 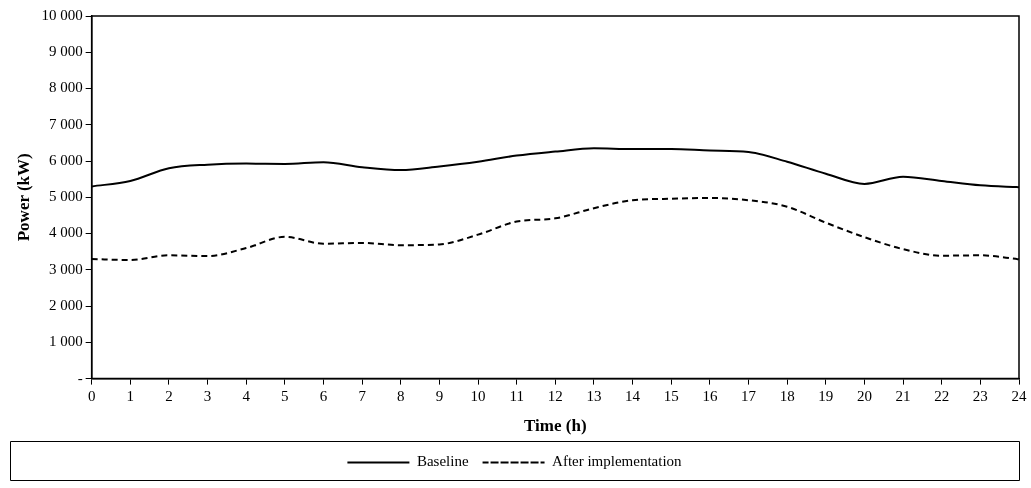 I want to click on legend-label: After implementation, so click(x=617, y=461).